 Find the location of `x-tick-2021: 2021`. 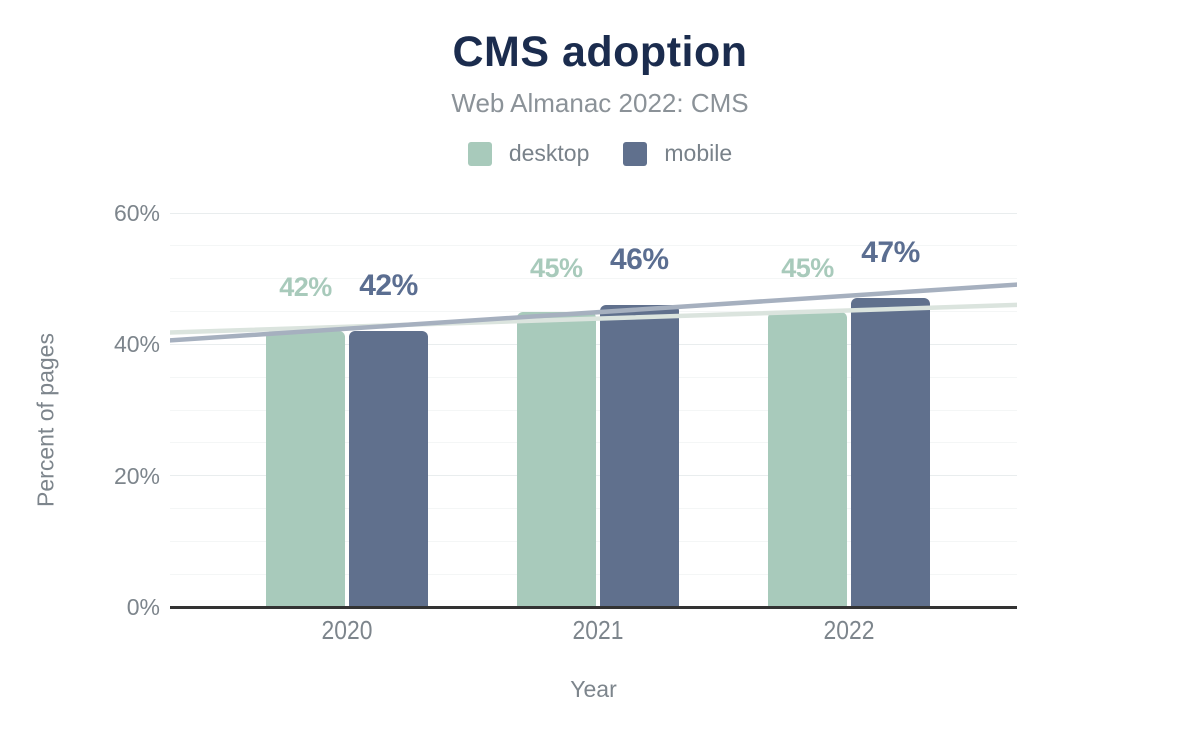

x-tick-2021: 2021 is located at coordinates (598, 630).